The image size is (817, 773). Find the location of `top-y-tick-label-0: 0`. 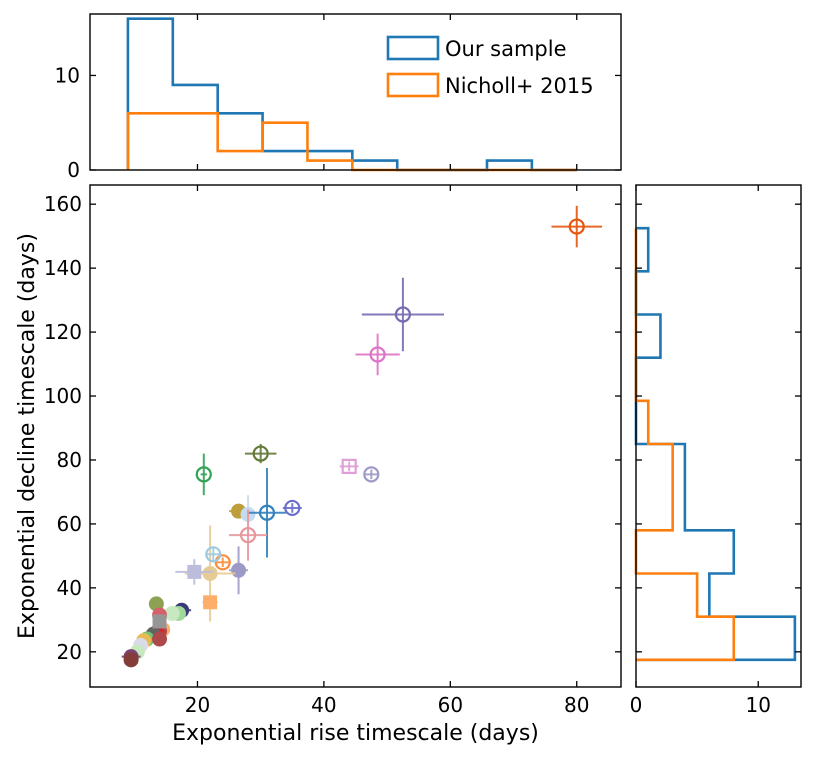

top-y-tick-label-0: 0 is located at coordinates (73, 170).